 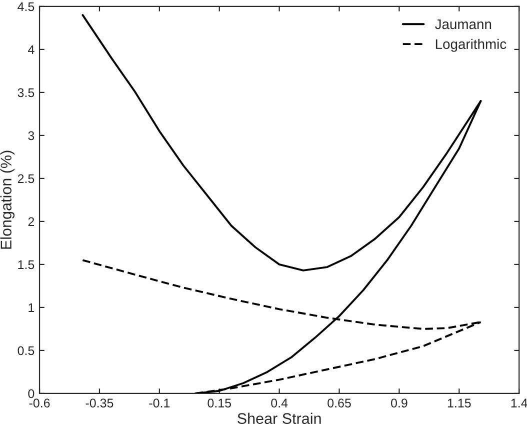 I want to click on x-tick-label: -0.35, so click(x=100, y=403).